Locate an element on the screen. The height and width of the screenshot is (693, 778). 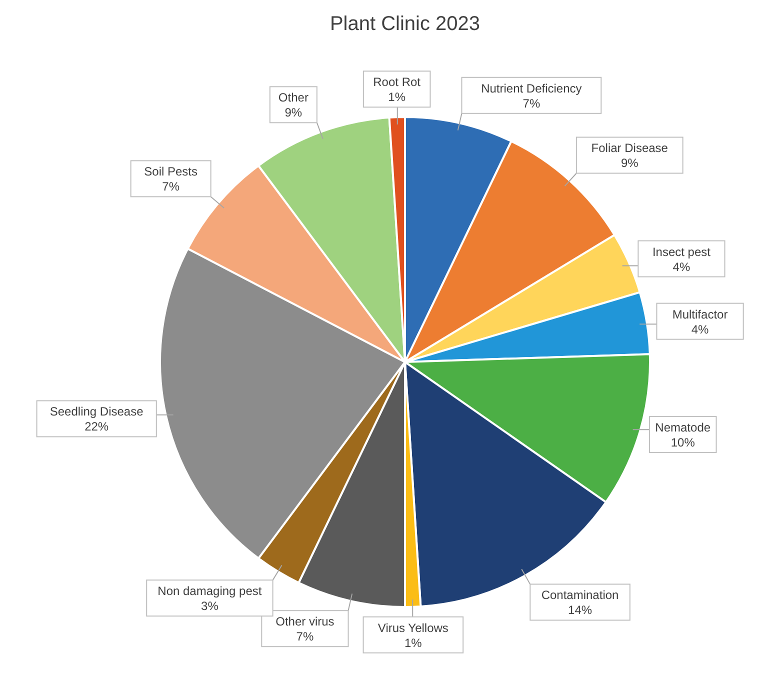
chart-title: Plant Clinic 2023 is located at coordinates (405, 24).